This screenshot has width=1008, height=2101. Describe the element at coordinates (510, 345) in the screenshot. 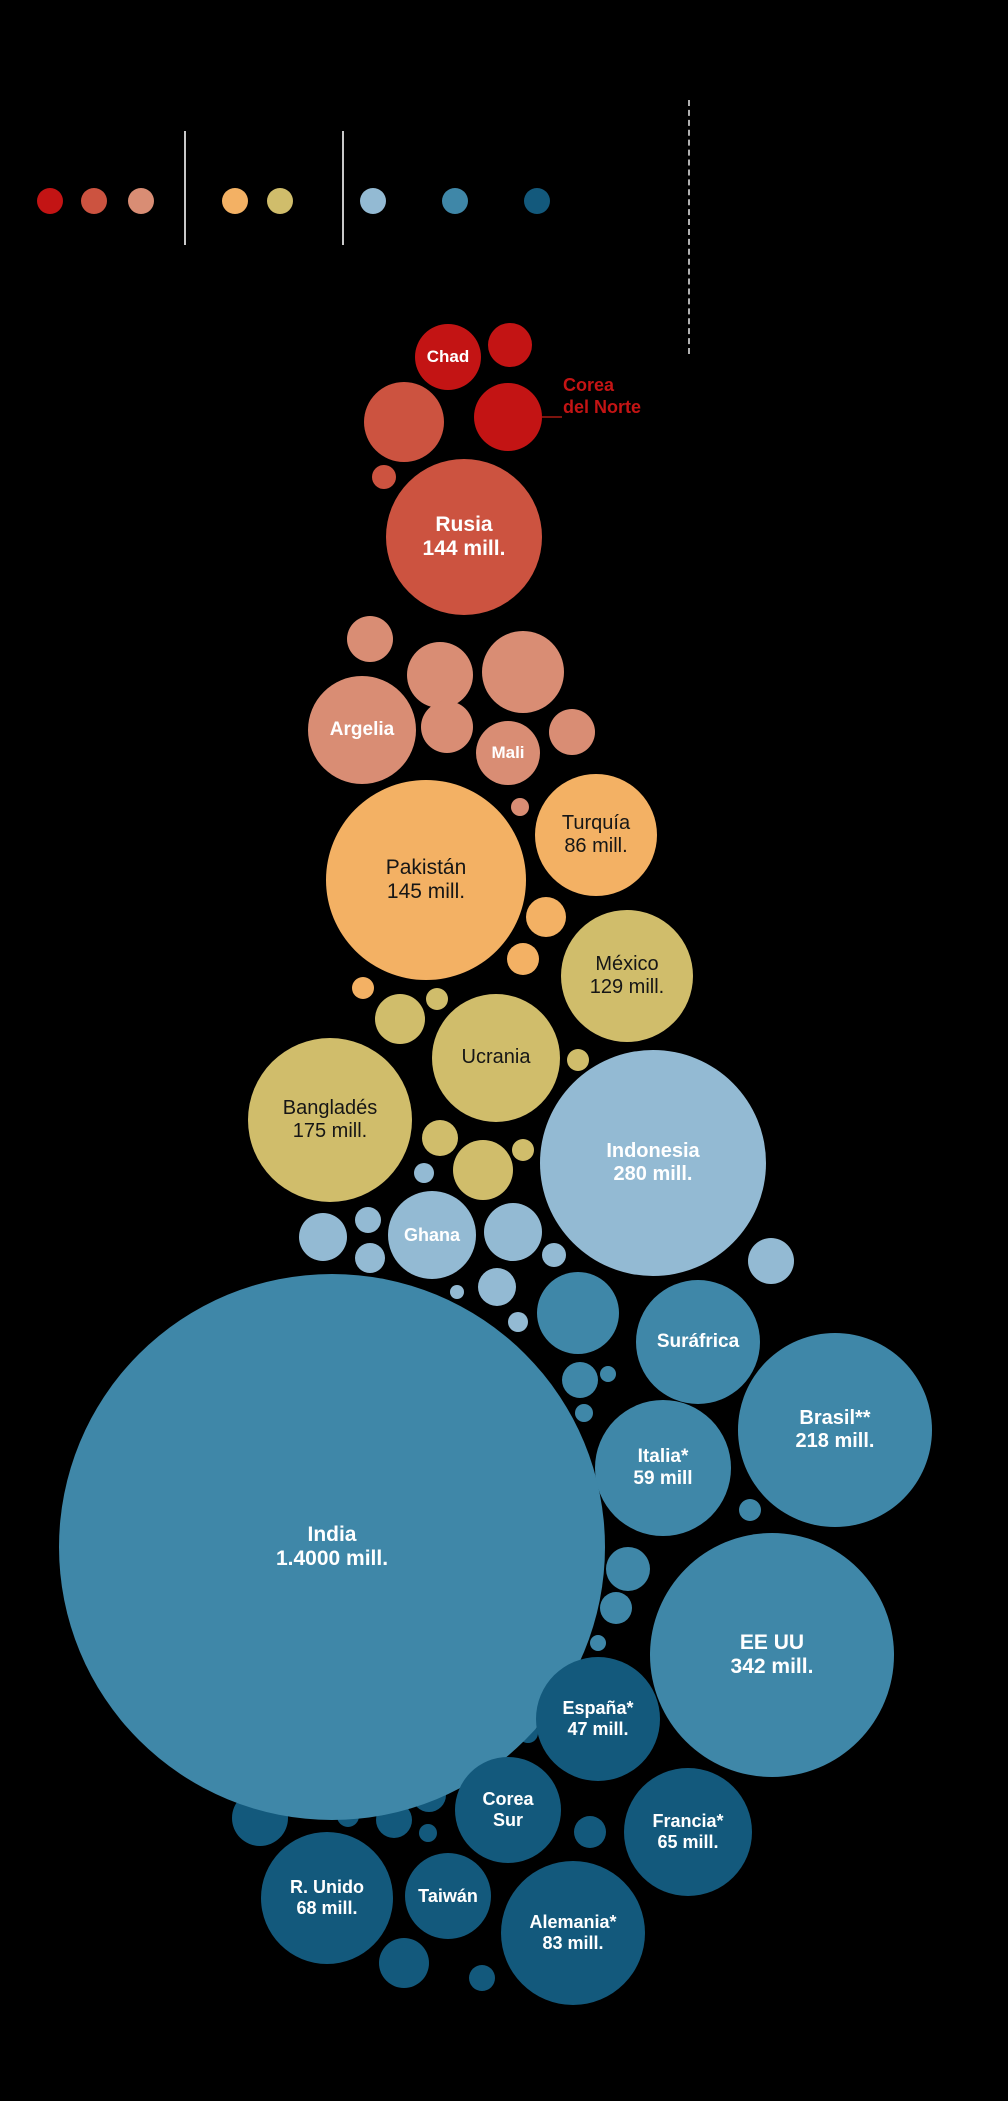

I see `bubble-red` at that location.